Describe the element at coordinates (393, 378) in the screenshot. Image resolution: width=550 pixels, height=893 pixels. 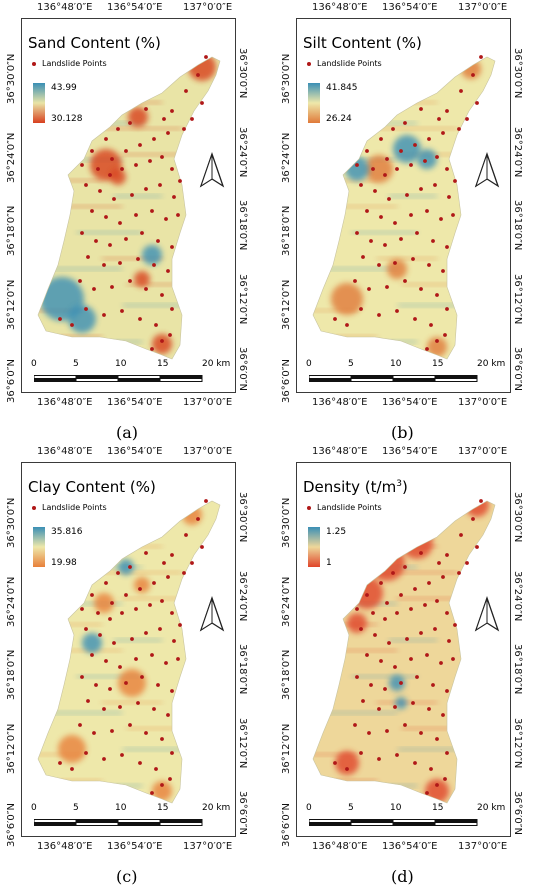
I see `scale-bar-segments` at that location.